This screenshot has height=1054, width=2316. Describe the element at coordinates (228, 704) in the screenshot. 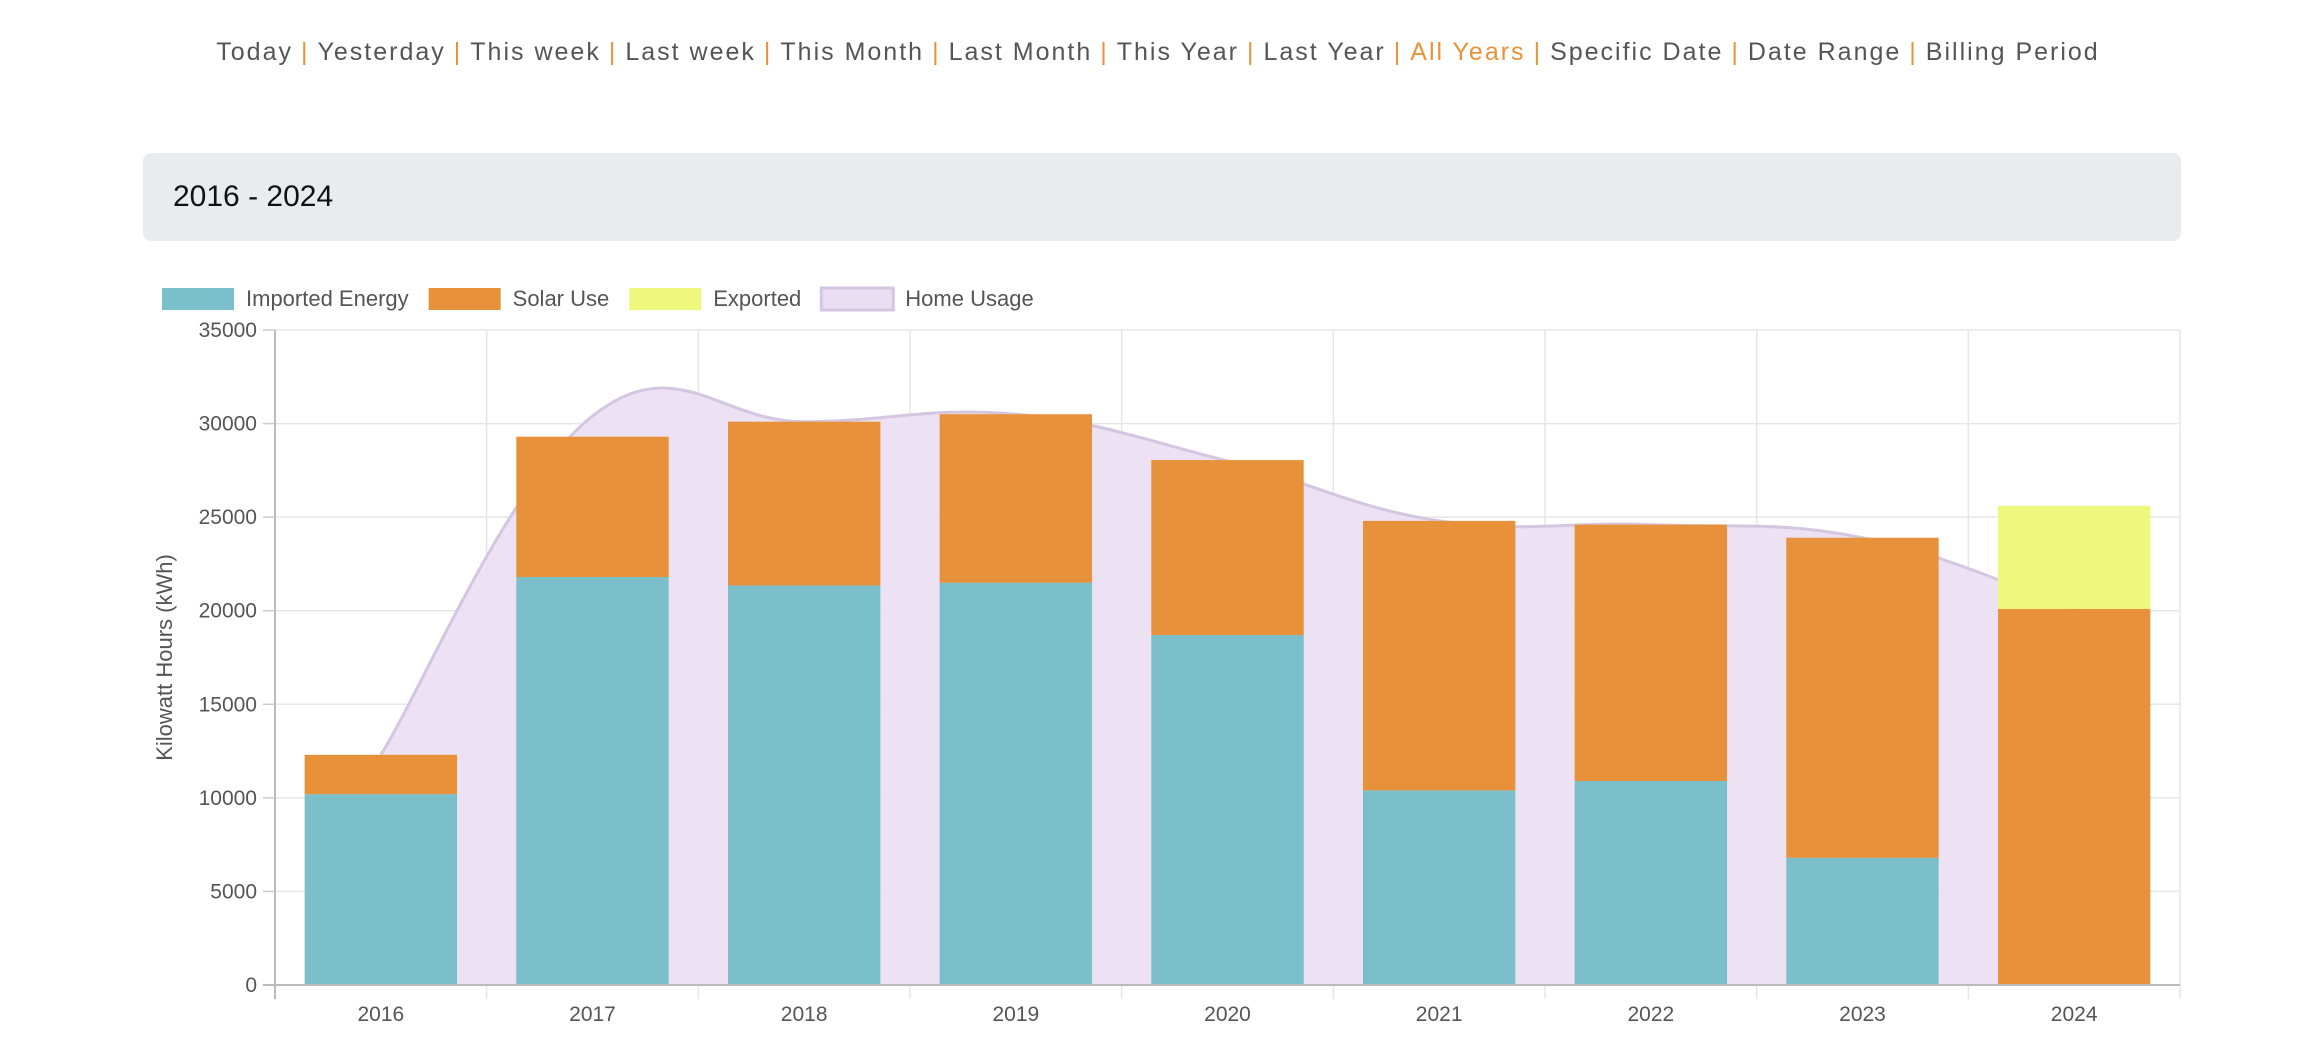

I see `y-tick-label: 15000` at that location.